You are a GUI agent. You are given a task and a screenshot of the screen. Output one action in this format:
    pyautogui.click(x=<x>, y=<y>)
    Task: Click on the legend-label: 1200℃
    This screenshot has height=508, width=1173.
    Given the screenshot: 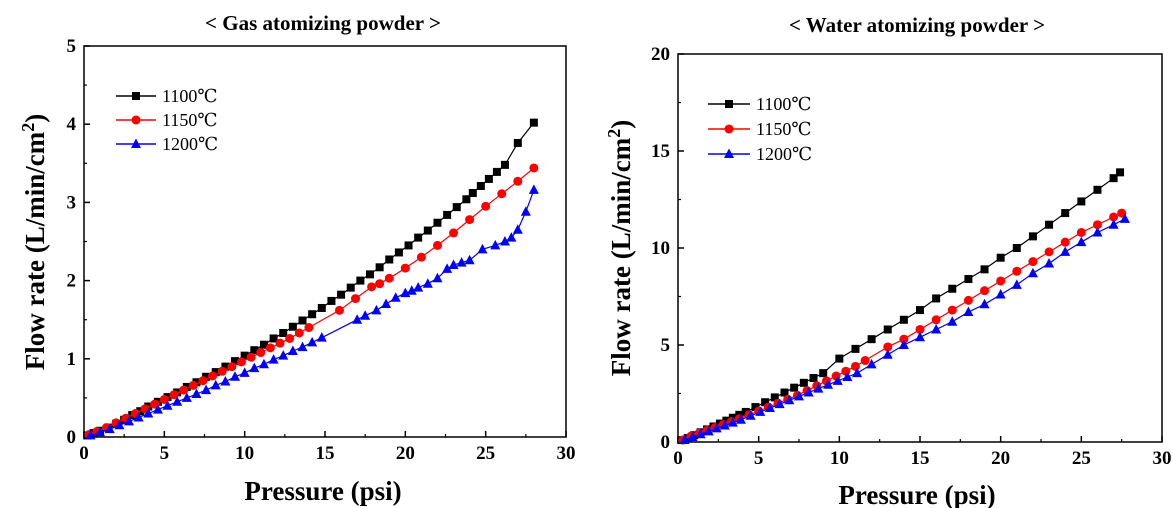 What is the action you would take?
    pyautogui.click(x=784, y=154)
    